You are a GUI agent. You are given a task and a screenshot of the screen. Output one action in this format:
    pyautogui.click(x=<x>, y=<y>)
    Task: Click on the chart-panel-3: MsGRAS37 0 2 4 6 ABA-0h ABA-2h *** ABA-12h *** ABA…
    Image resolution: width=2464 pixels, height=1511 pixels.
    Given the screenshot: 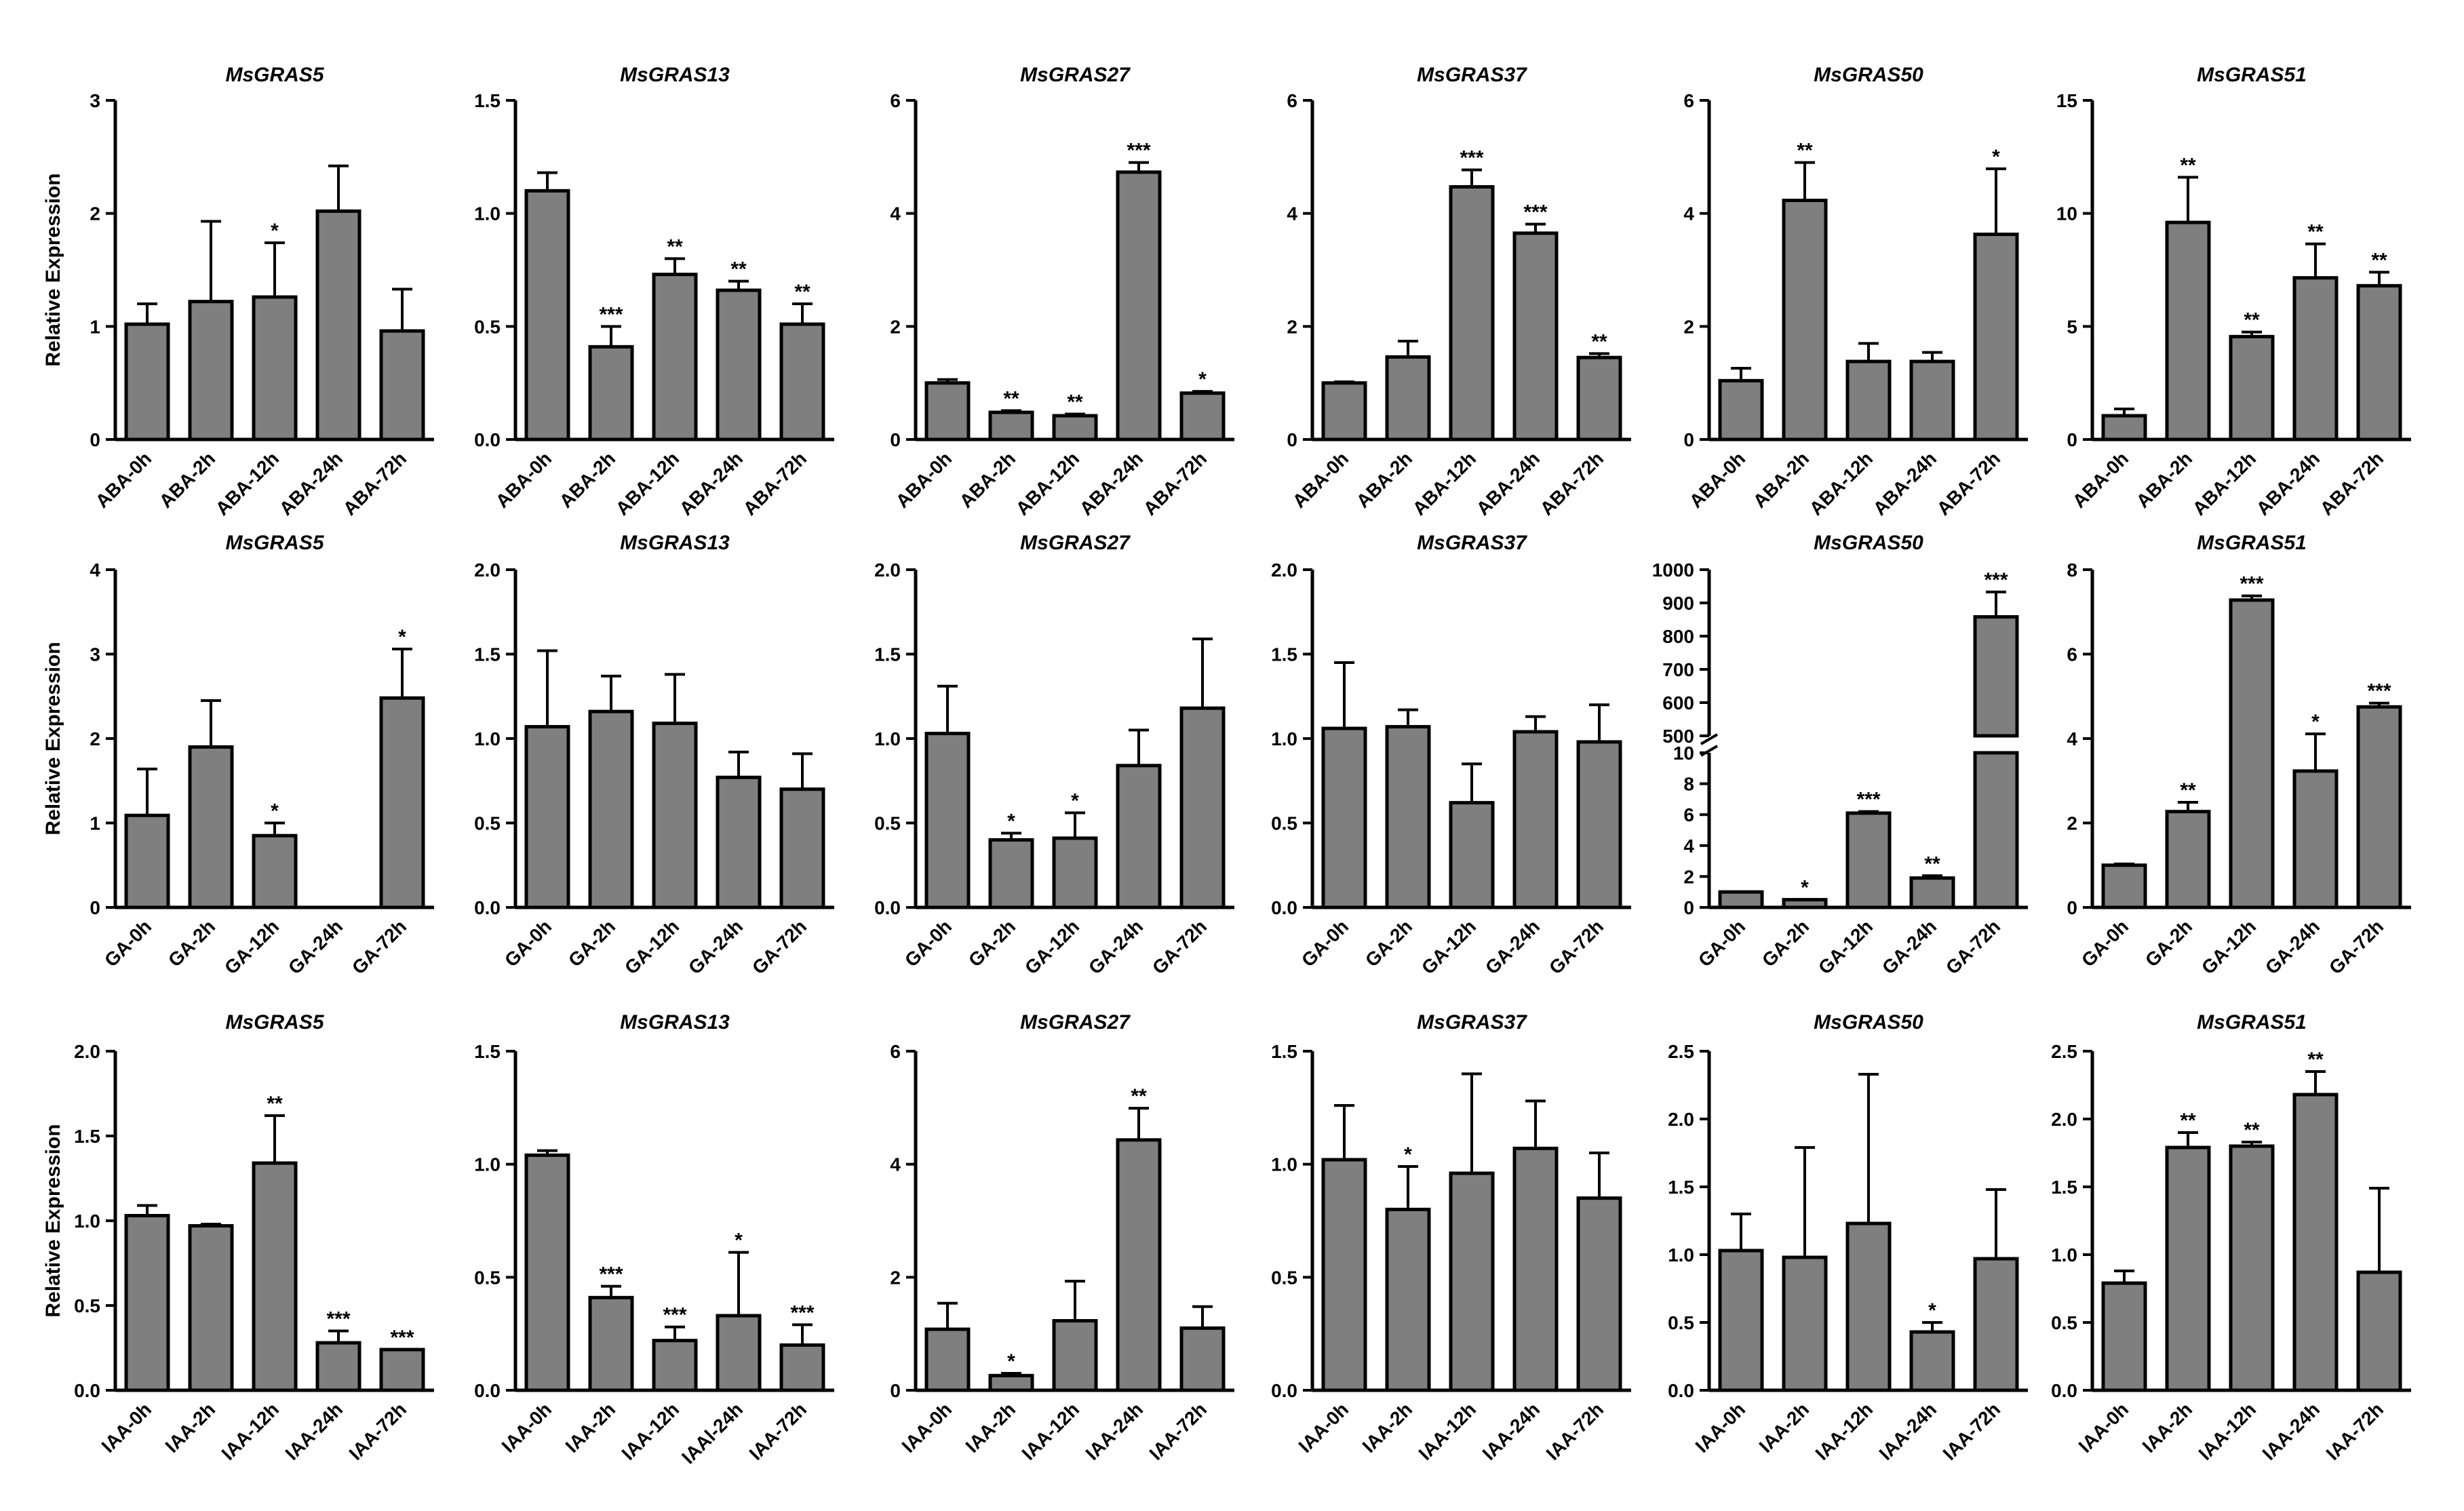 What is the action you would take?
    pyautogui.click(x=1459, y=291)
    